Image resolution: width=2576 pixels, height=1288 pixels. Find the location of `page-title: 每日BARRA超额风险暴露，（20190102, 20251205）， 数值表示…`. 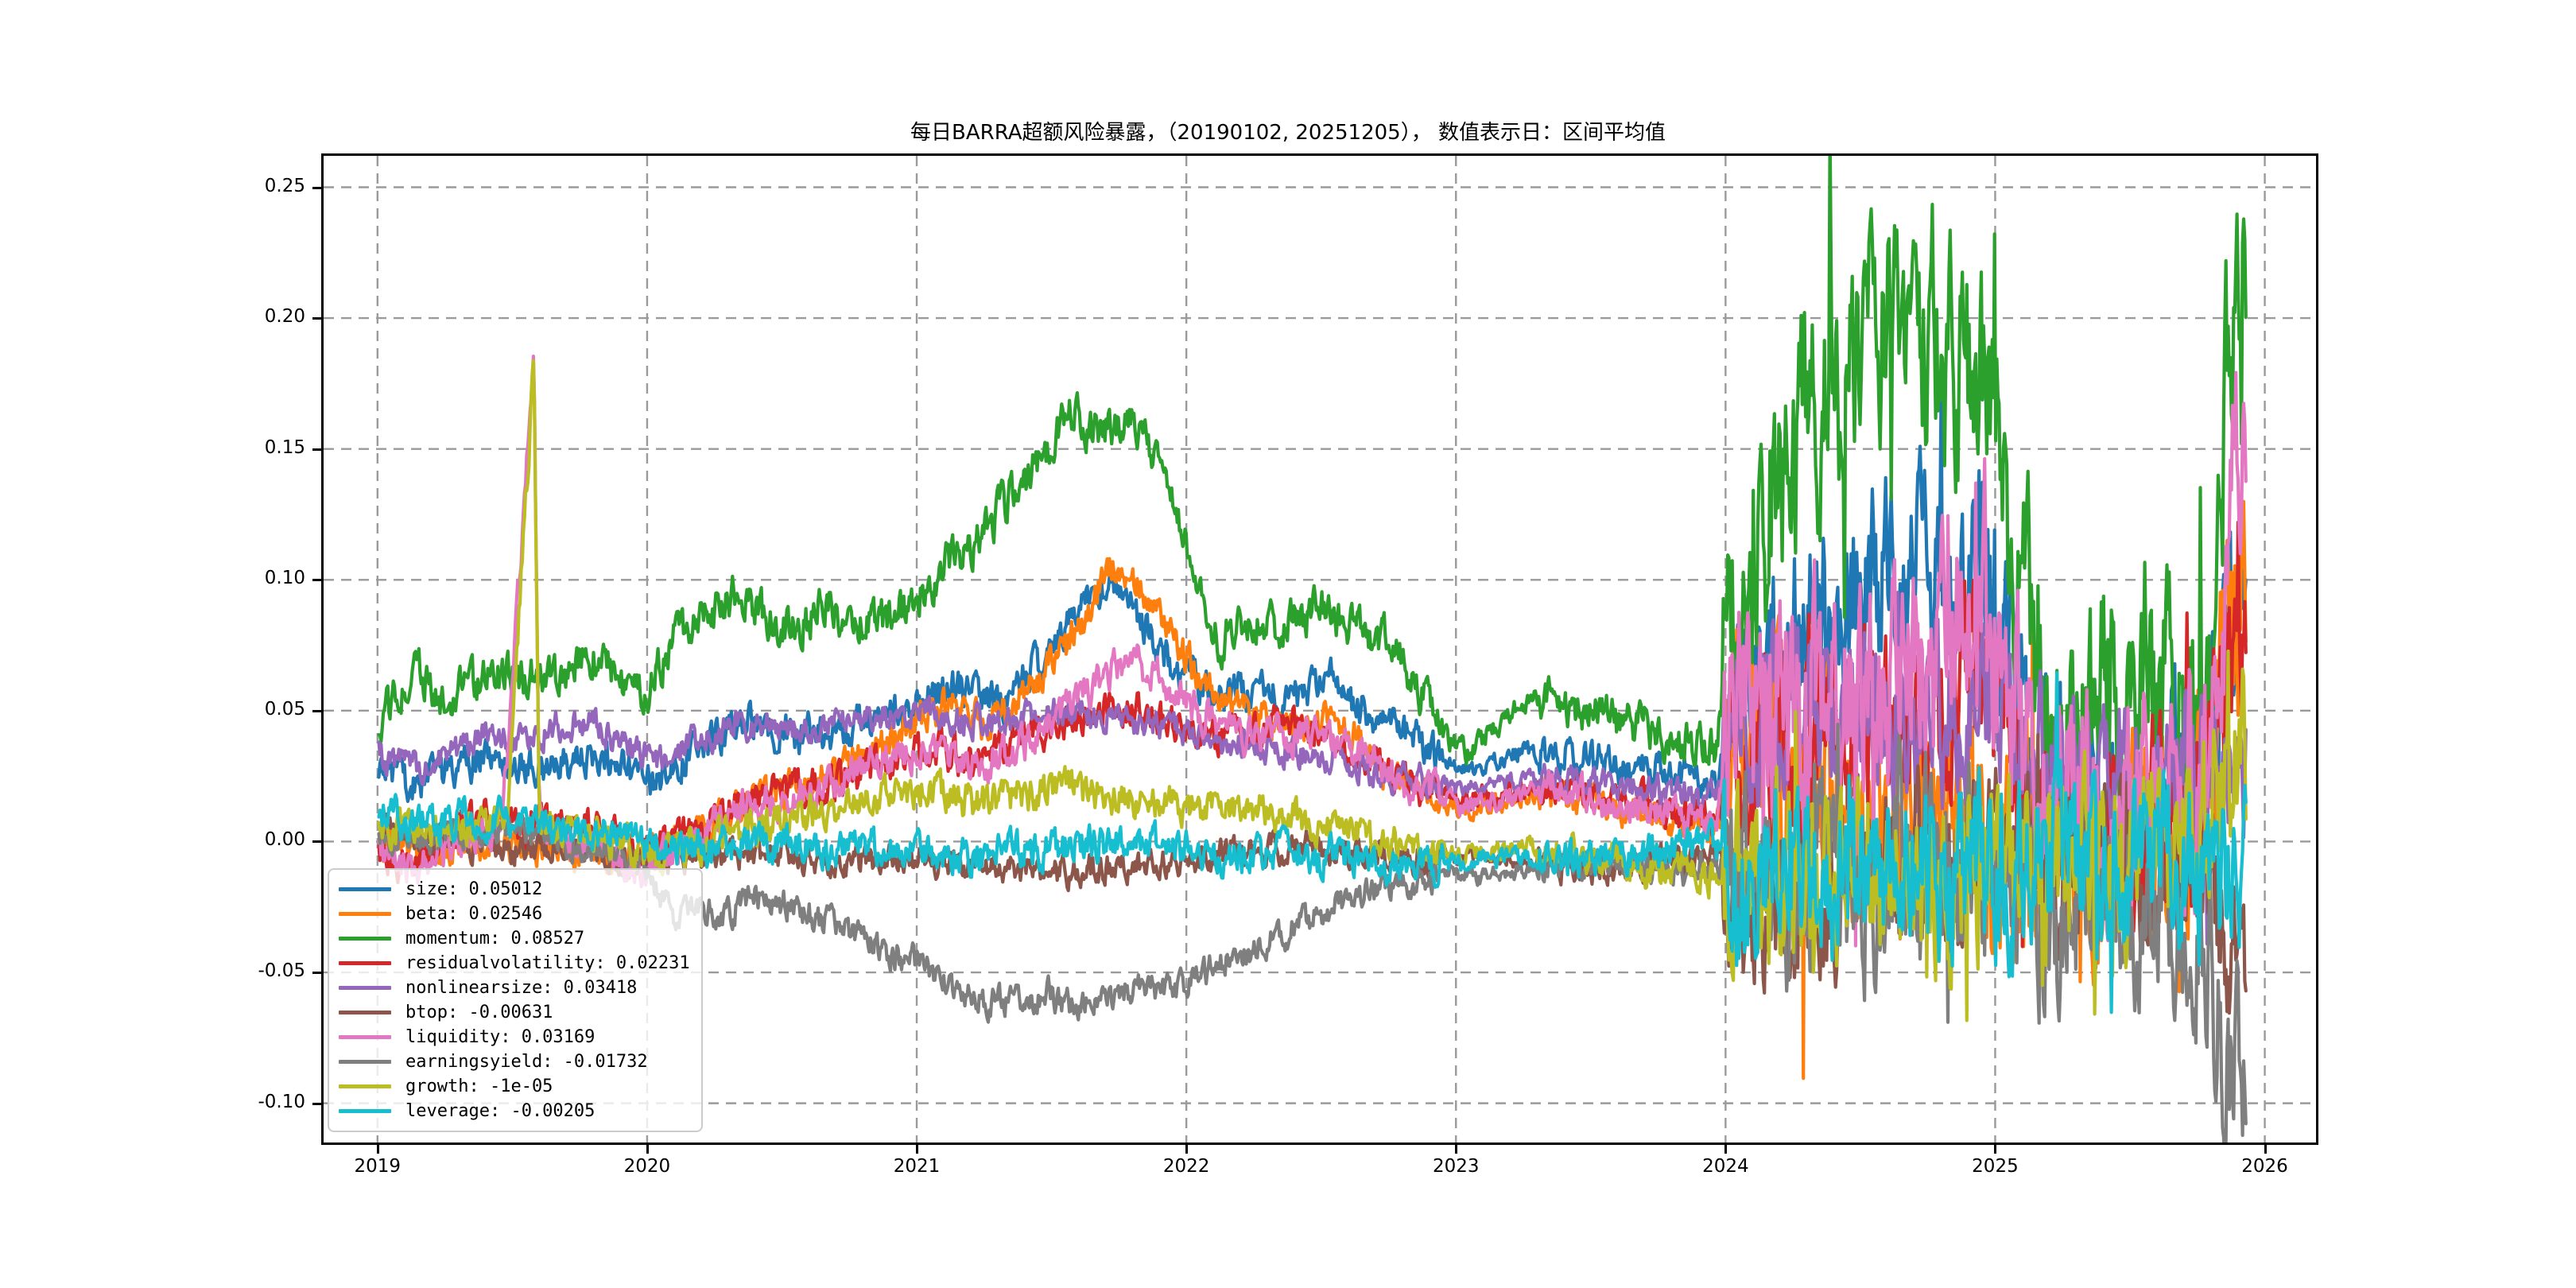

page-title: 每日BARRA超额风险暴露，（20190102, 20251205）， 数值表示… is located at coordinates (1288, 133).